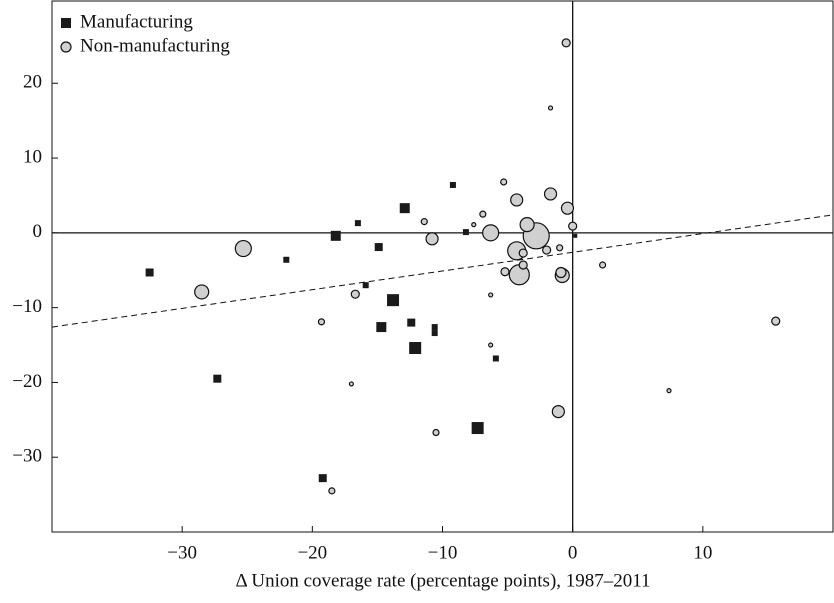 This screenshot has height=603, width=834. I want to click on y-tick-label: 10, so click(32, 156).